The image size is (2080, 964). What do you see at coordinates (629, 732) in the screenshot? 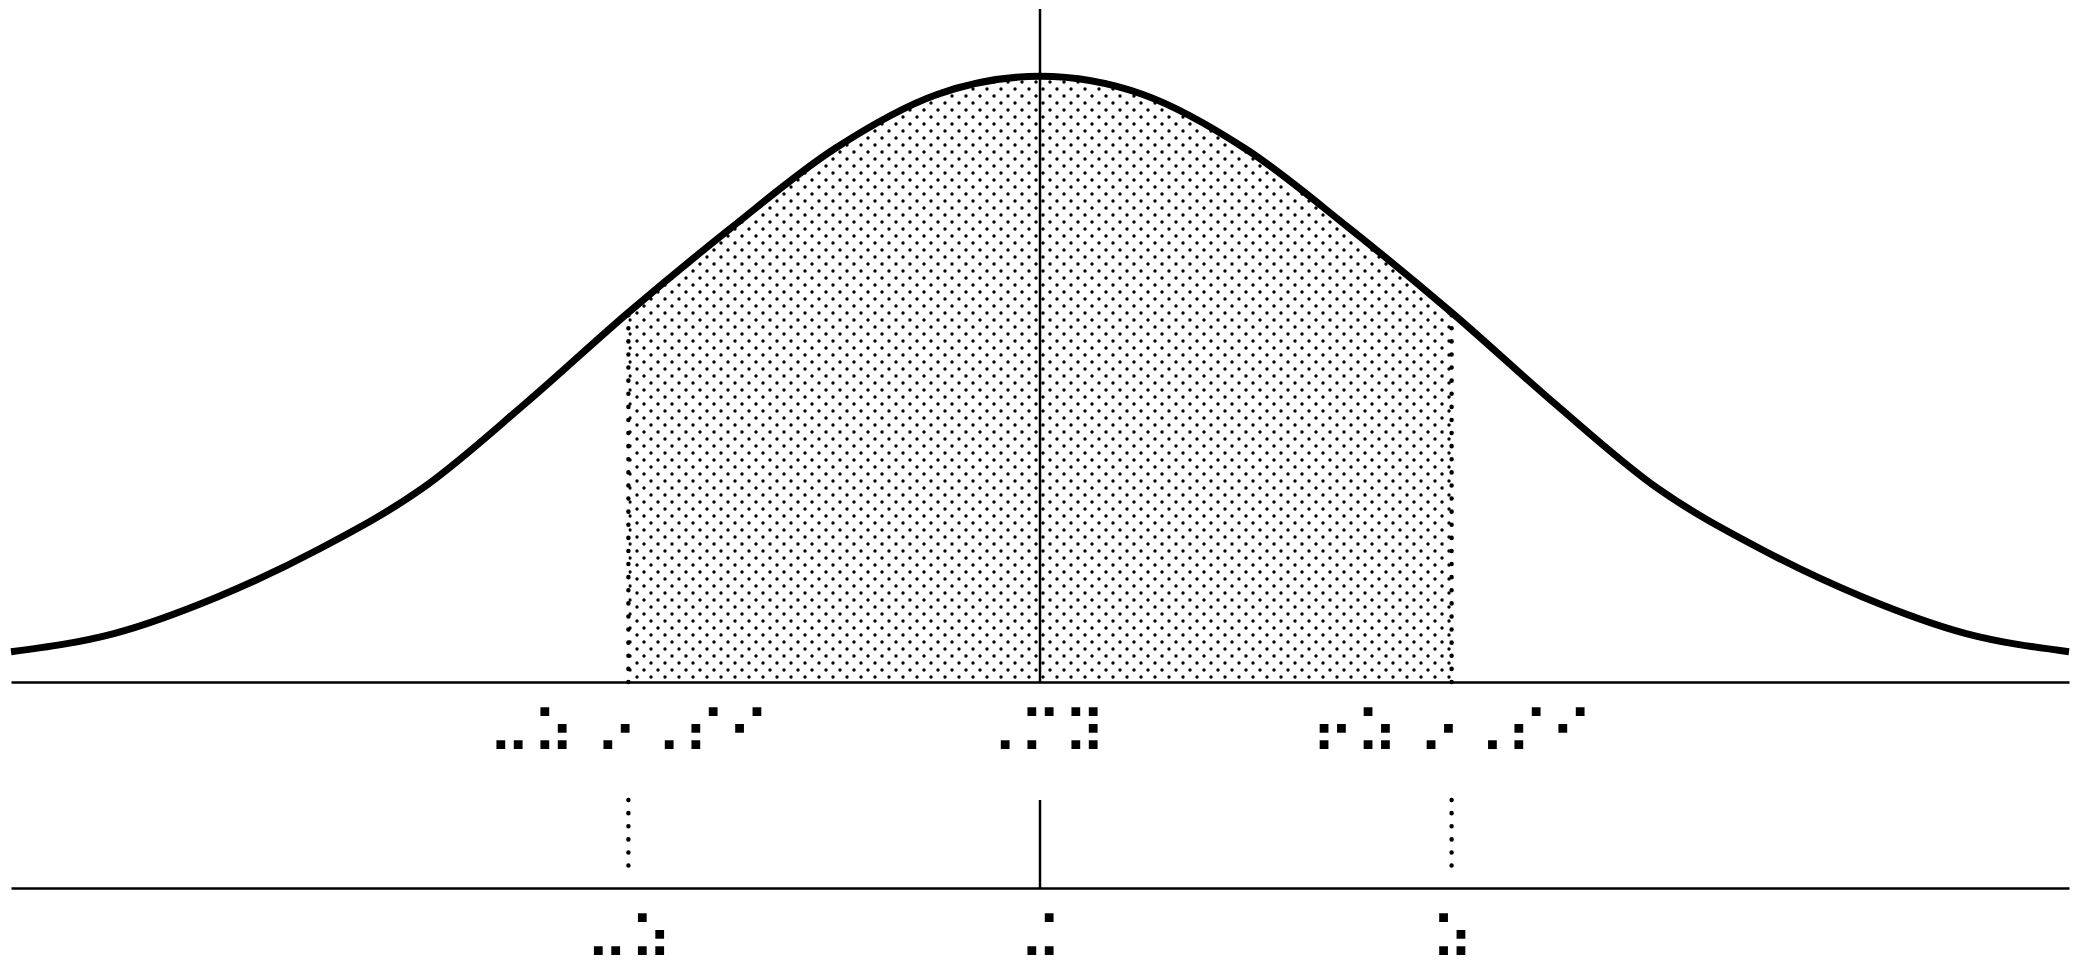
I see `x-tick-label: ⠤⠵ ⠔⠠⠎⠊` at bounding box center [629, 732].